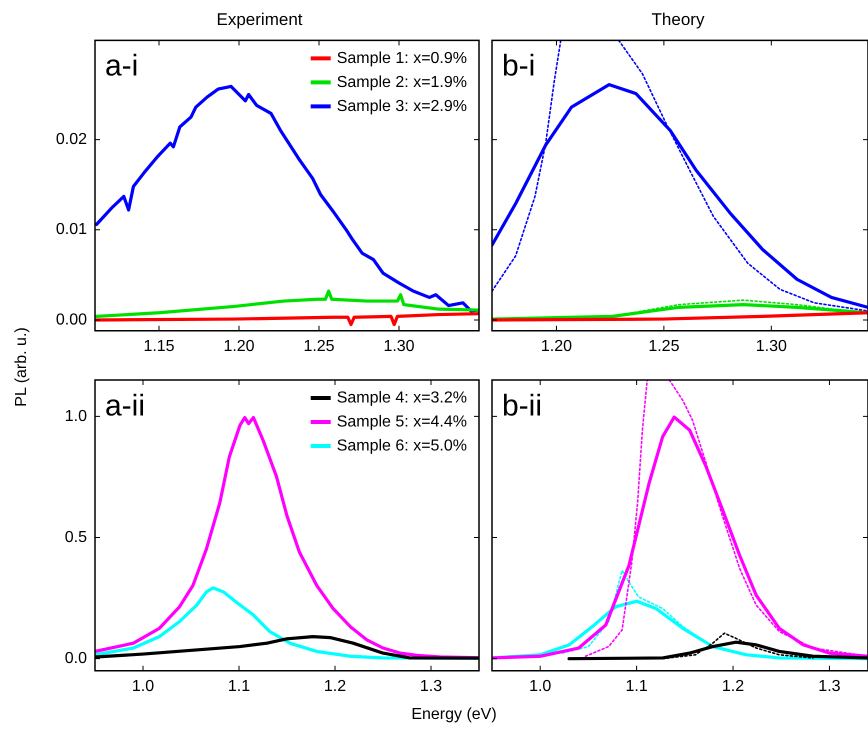 This screenshot has height=735, width=868. What do you see at coordinates (259, 19) in the screenshot?
I see `chart-title: Experiment` at bounding box center [259, 19].